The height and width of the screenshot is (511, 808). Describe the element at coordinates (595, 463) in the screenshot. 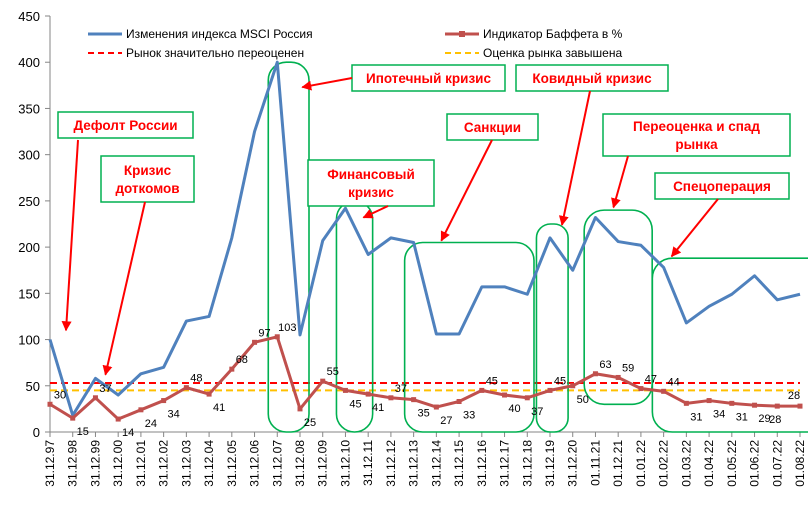

I see `x-tick-label: 01.11.21` at that location.